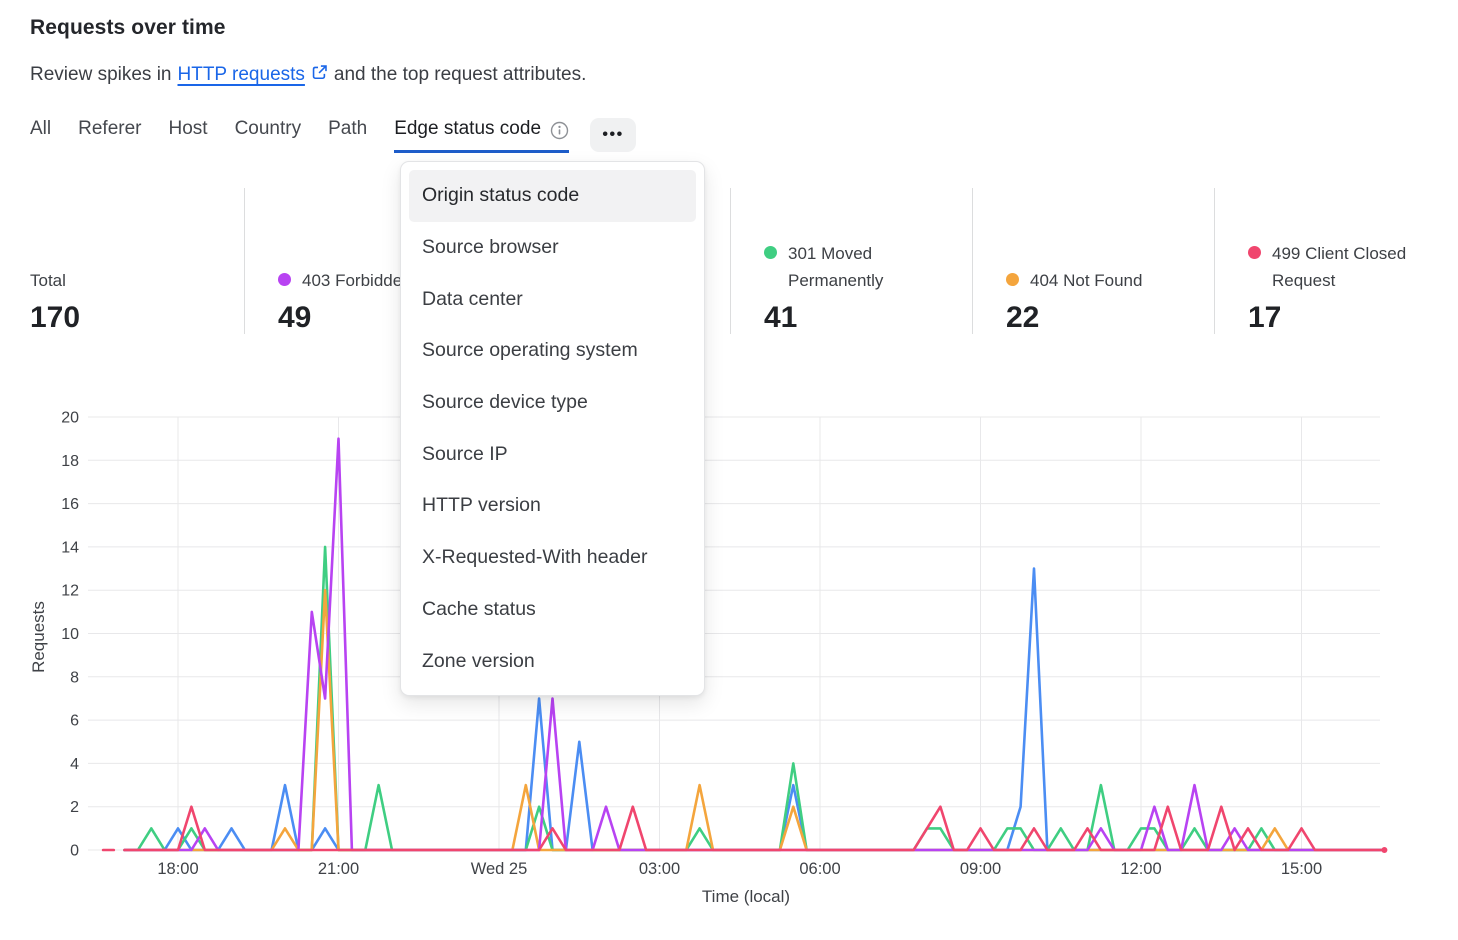 The image size is (1458, 940). Describe the element at coordinates (70, 634) in the screenshot. I see `y-tick-label: 10` at that location.